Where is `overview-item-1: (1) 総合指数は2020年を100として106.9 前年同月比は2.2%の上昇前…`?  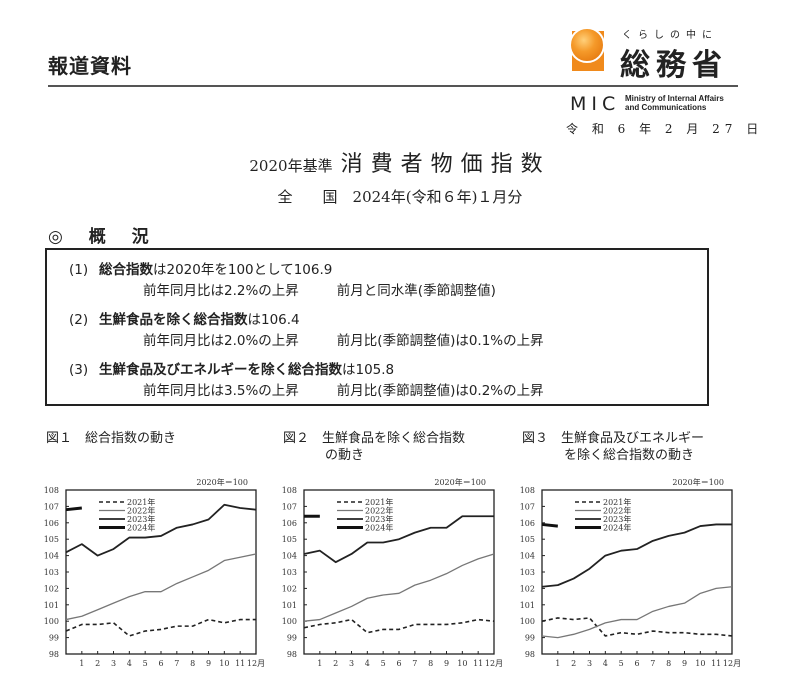
overview-item-1: (1) 総合指数は2020年を100として106.9 前年同月比は2.2%の上昇前… is located at coordinates (282, 280).